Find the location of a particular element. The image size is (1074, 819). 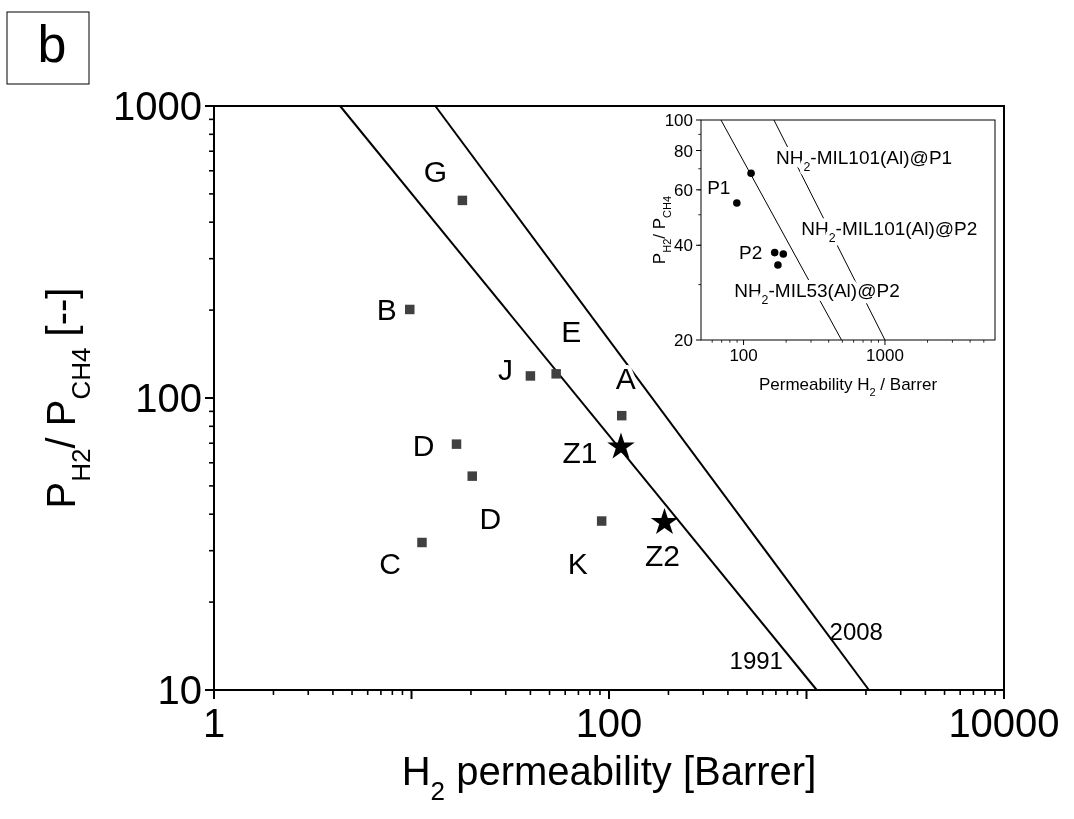

text: b is located at coordinates (52, 44).